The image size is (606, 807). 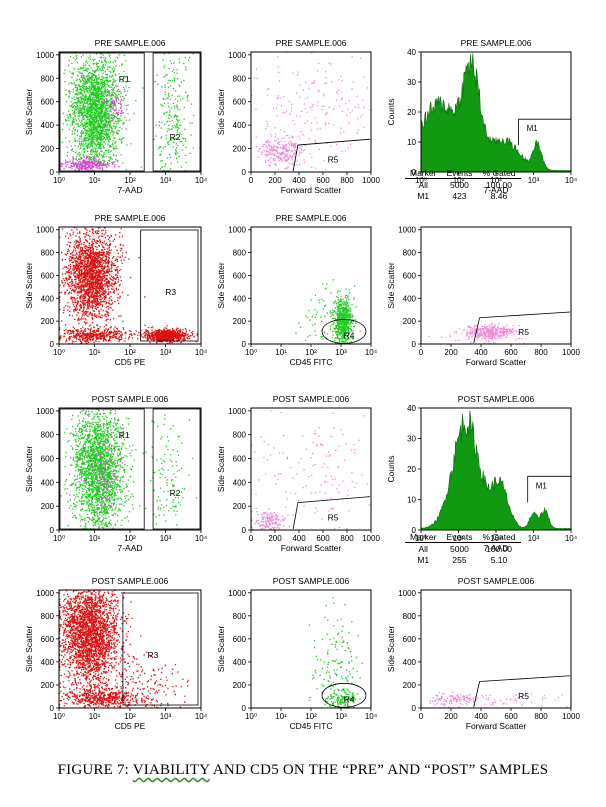 What do you see at coordinates (323, 180) in the screenshot?
I see `x-tick-label: 600` at bounding box center [323, 180].